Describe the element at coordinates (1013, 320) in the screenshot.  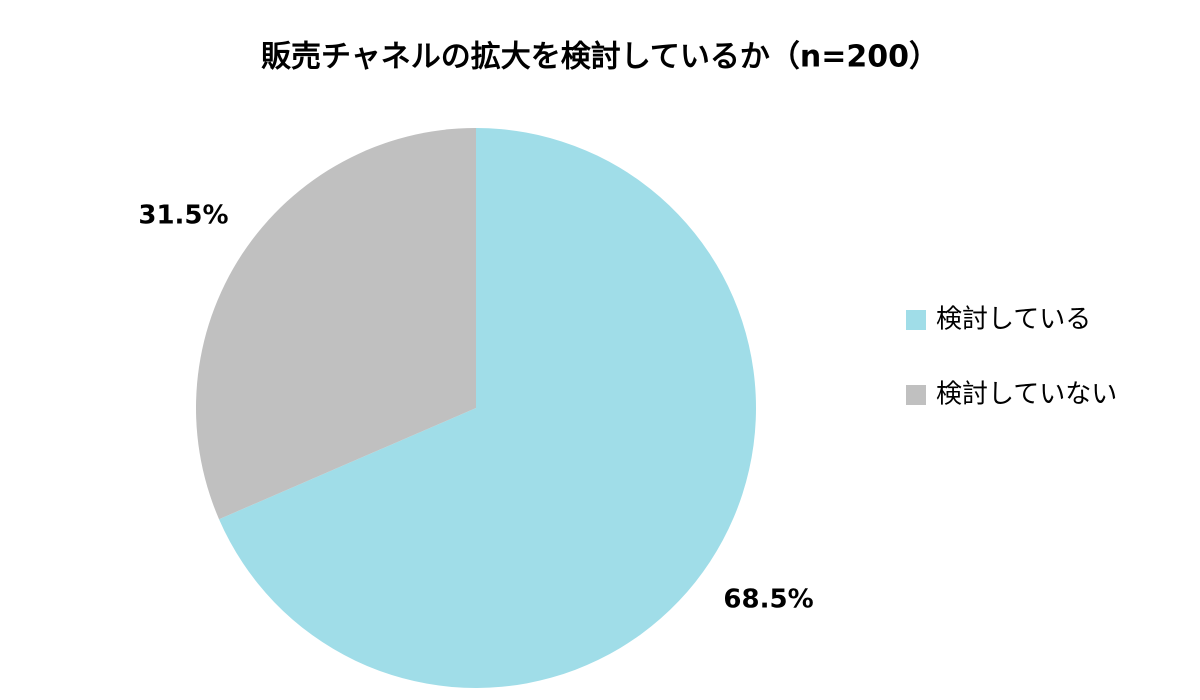
I see `legend-label: 検討している` at that location.